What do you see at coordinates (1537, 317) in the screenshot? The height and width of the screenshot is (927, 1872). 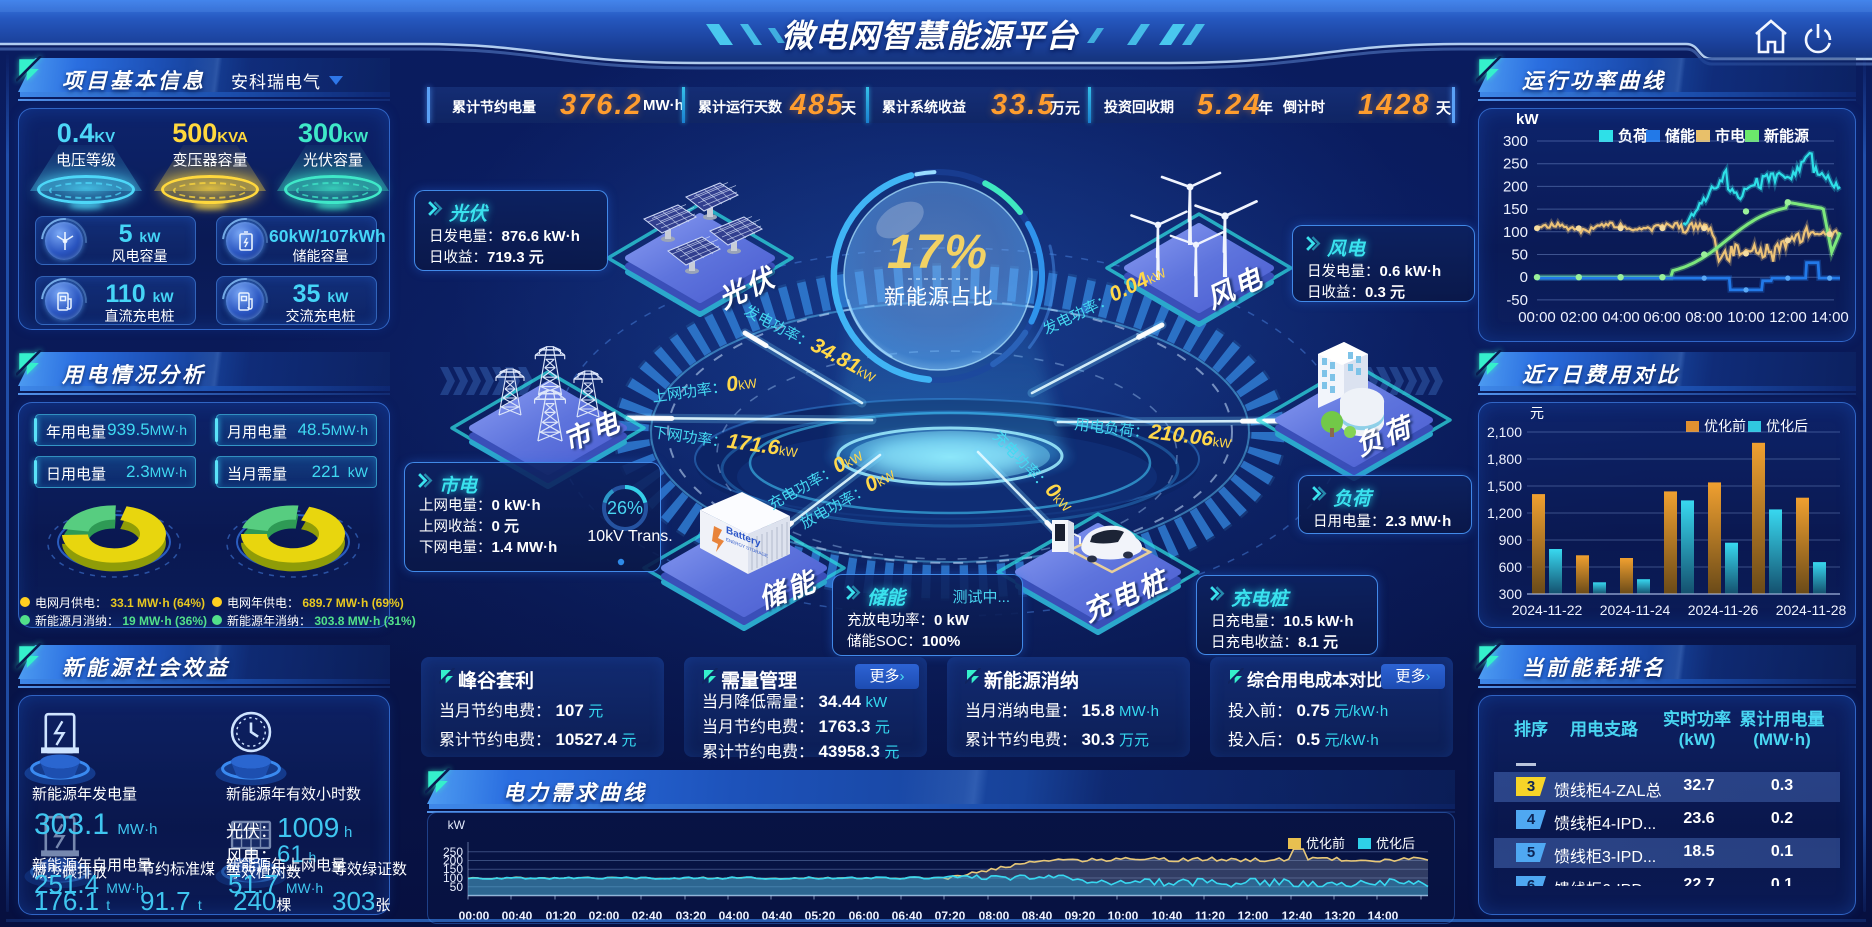 I see `svg-text: 00:00` at bounding box center [1537, 317].